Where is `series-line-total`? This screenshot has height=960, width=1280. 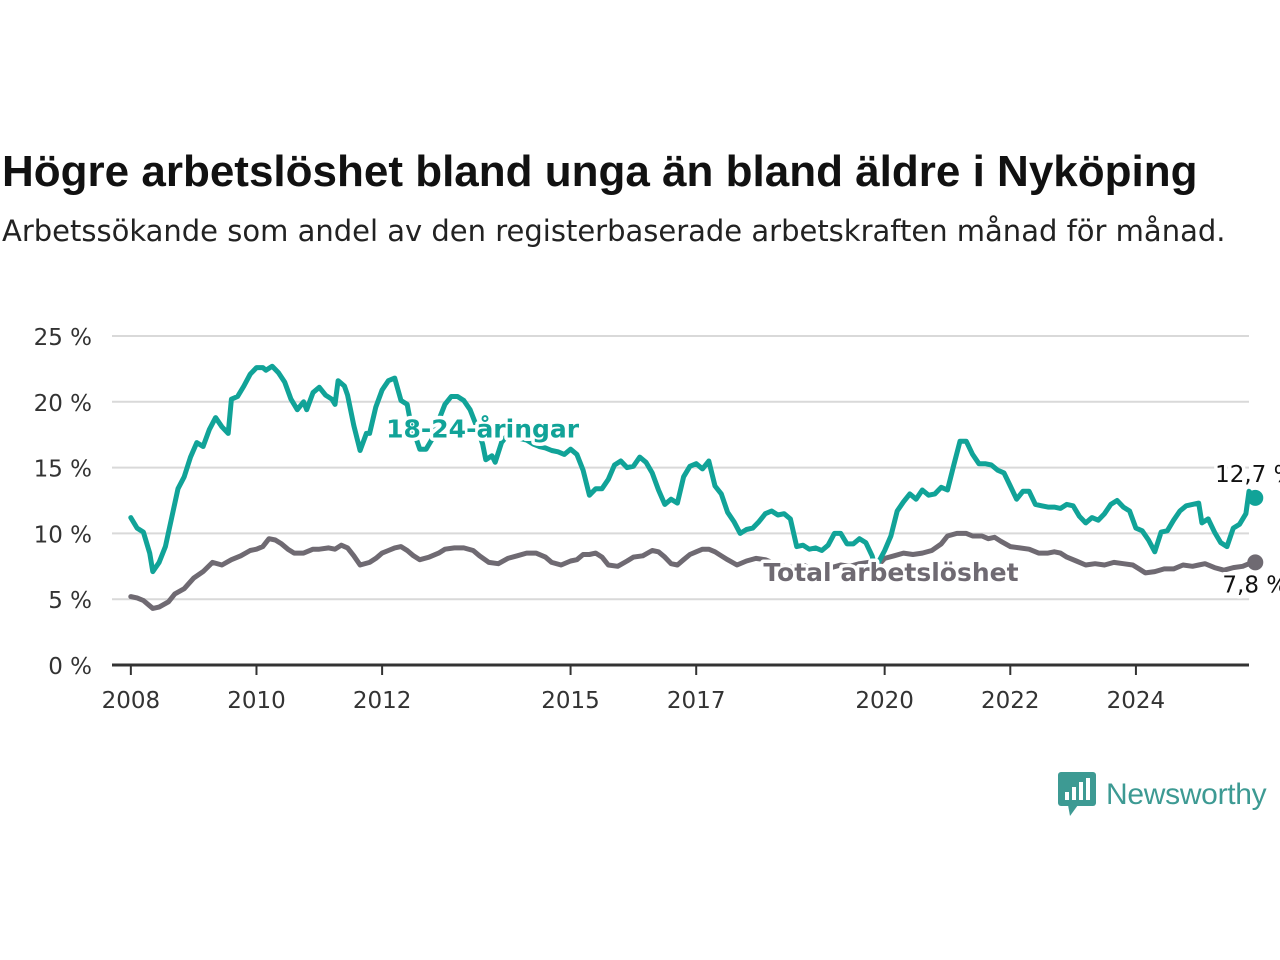
series-line-total is located at coordinates (693, 570).